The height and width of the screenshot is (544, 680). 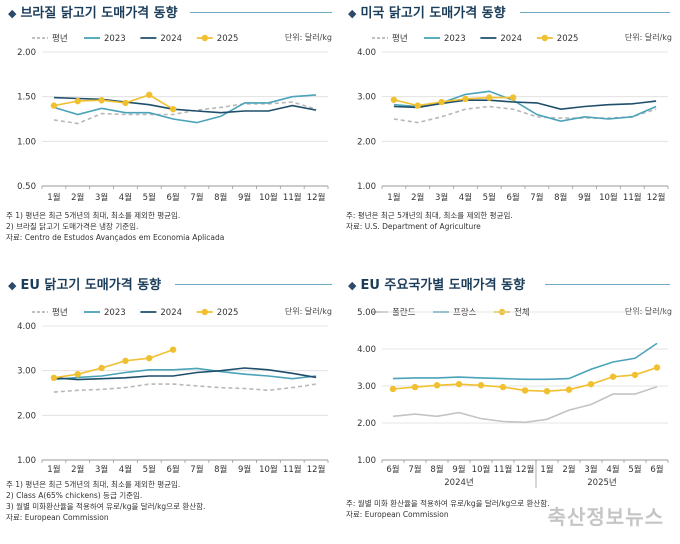 I want to click on panel-title-text: 미국 닭고기 도매가격 동향, so click(x=433, y=13).